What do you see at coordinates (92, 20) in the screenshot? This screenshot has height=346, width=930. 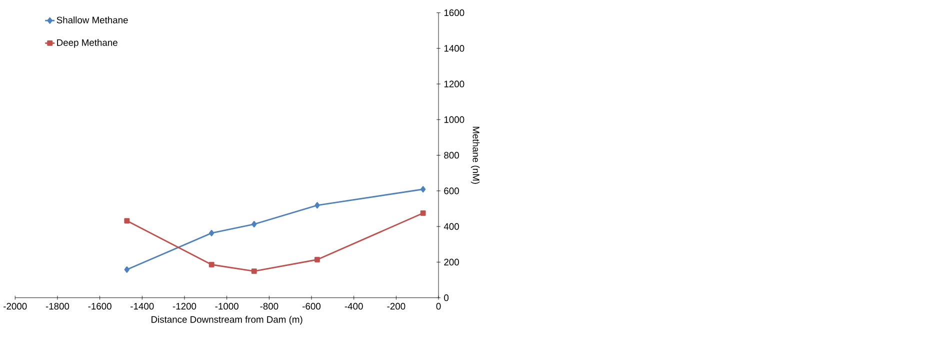 I see `legend-label: Shallow Methane` at bounding box center [92, 20].